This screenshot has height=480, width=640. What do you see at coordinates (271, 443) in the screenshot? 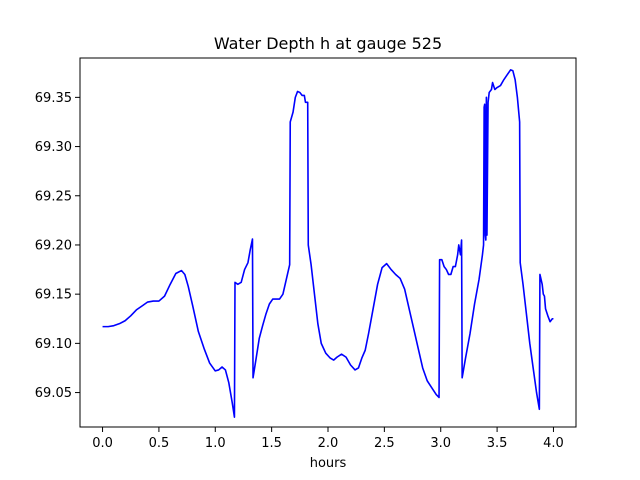
I see `x-tick-label: 1.5` at bounding box center [271, 443].